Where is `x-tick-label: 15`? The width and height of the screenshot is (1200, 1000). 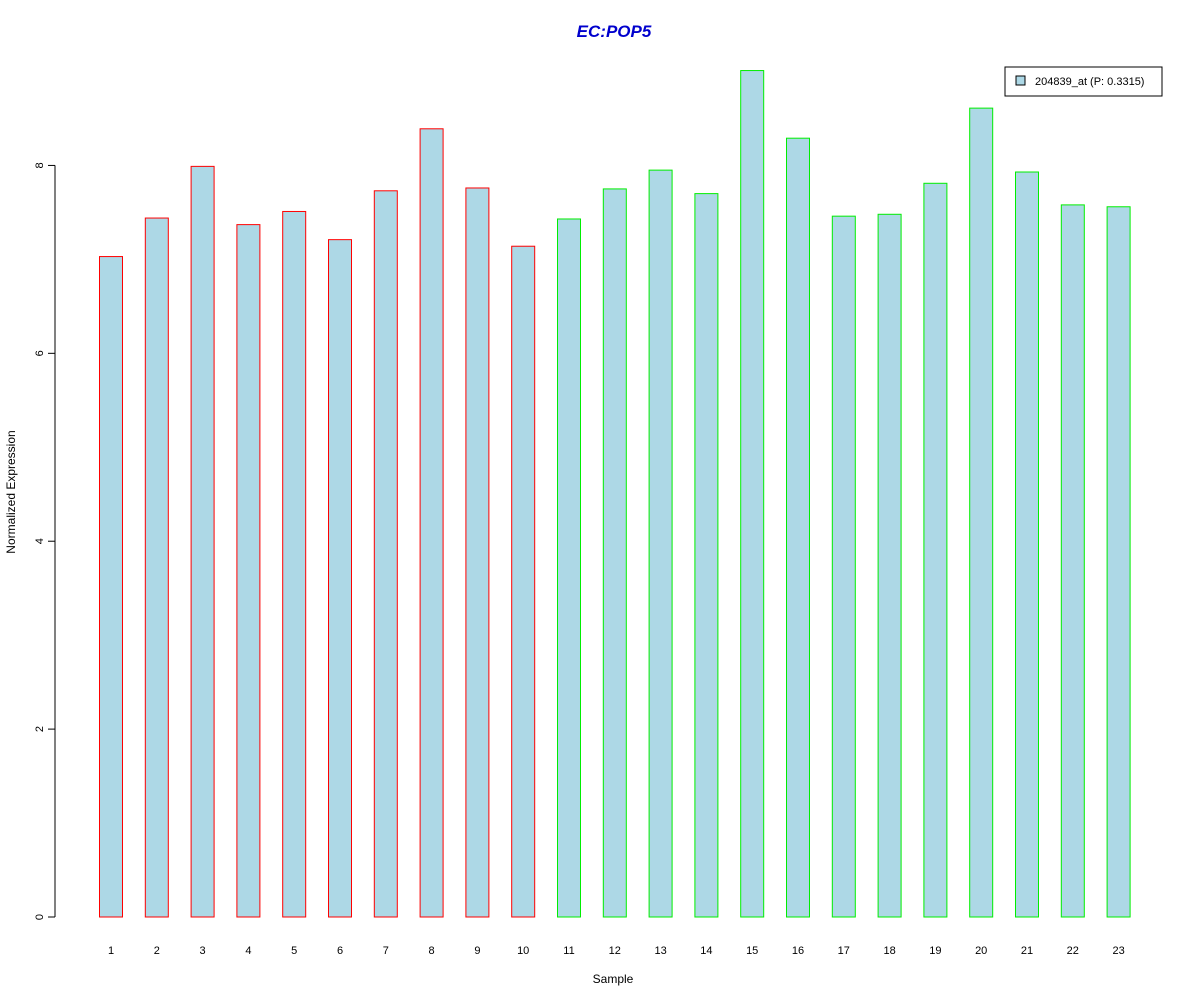
x-tick-label: 15 is located at coordinates (752, 951).